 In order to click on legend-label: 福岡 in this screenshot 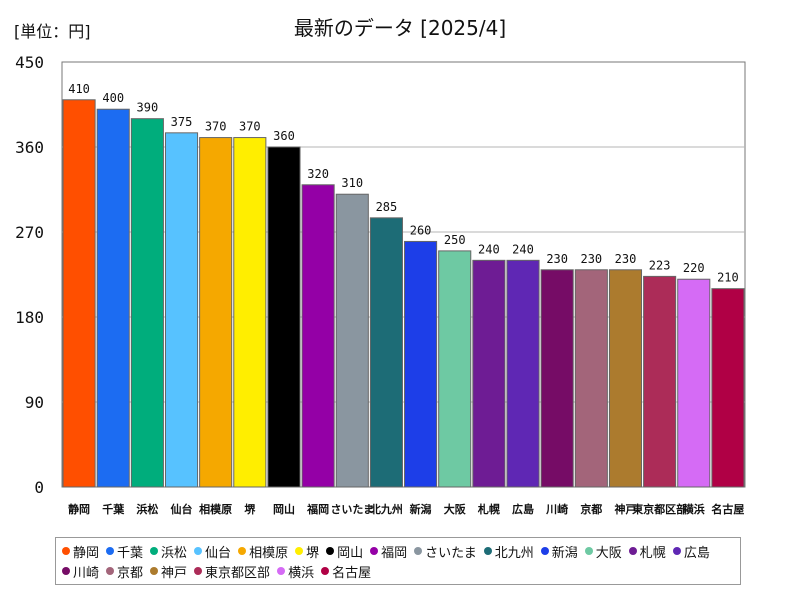, I will do `click(394, 553)`.